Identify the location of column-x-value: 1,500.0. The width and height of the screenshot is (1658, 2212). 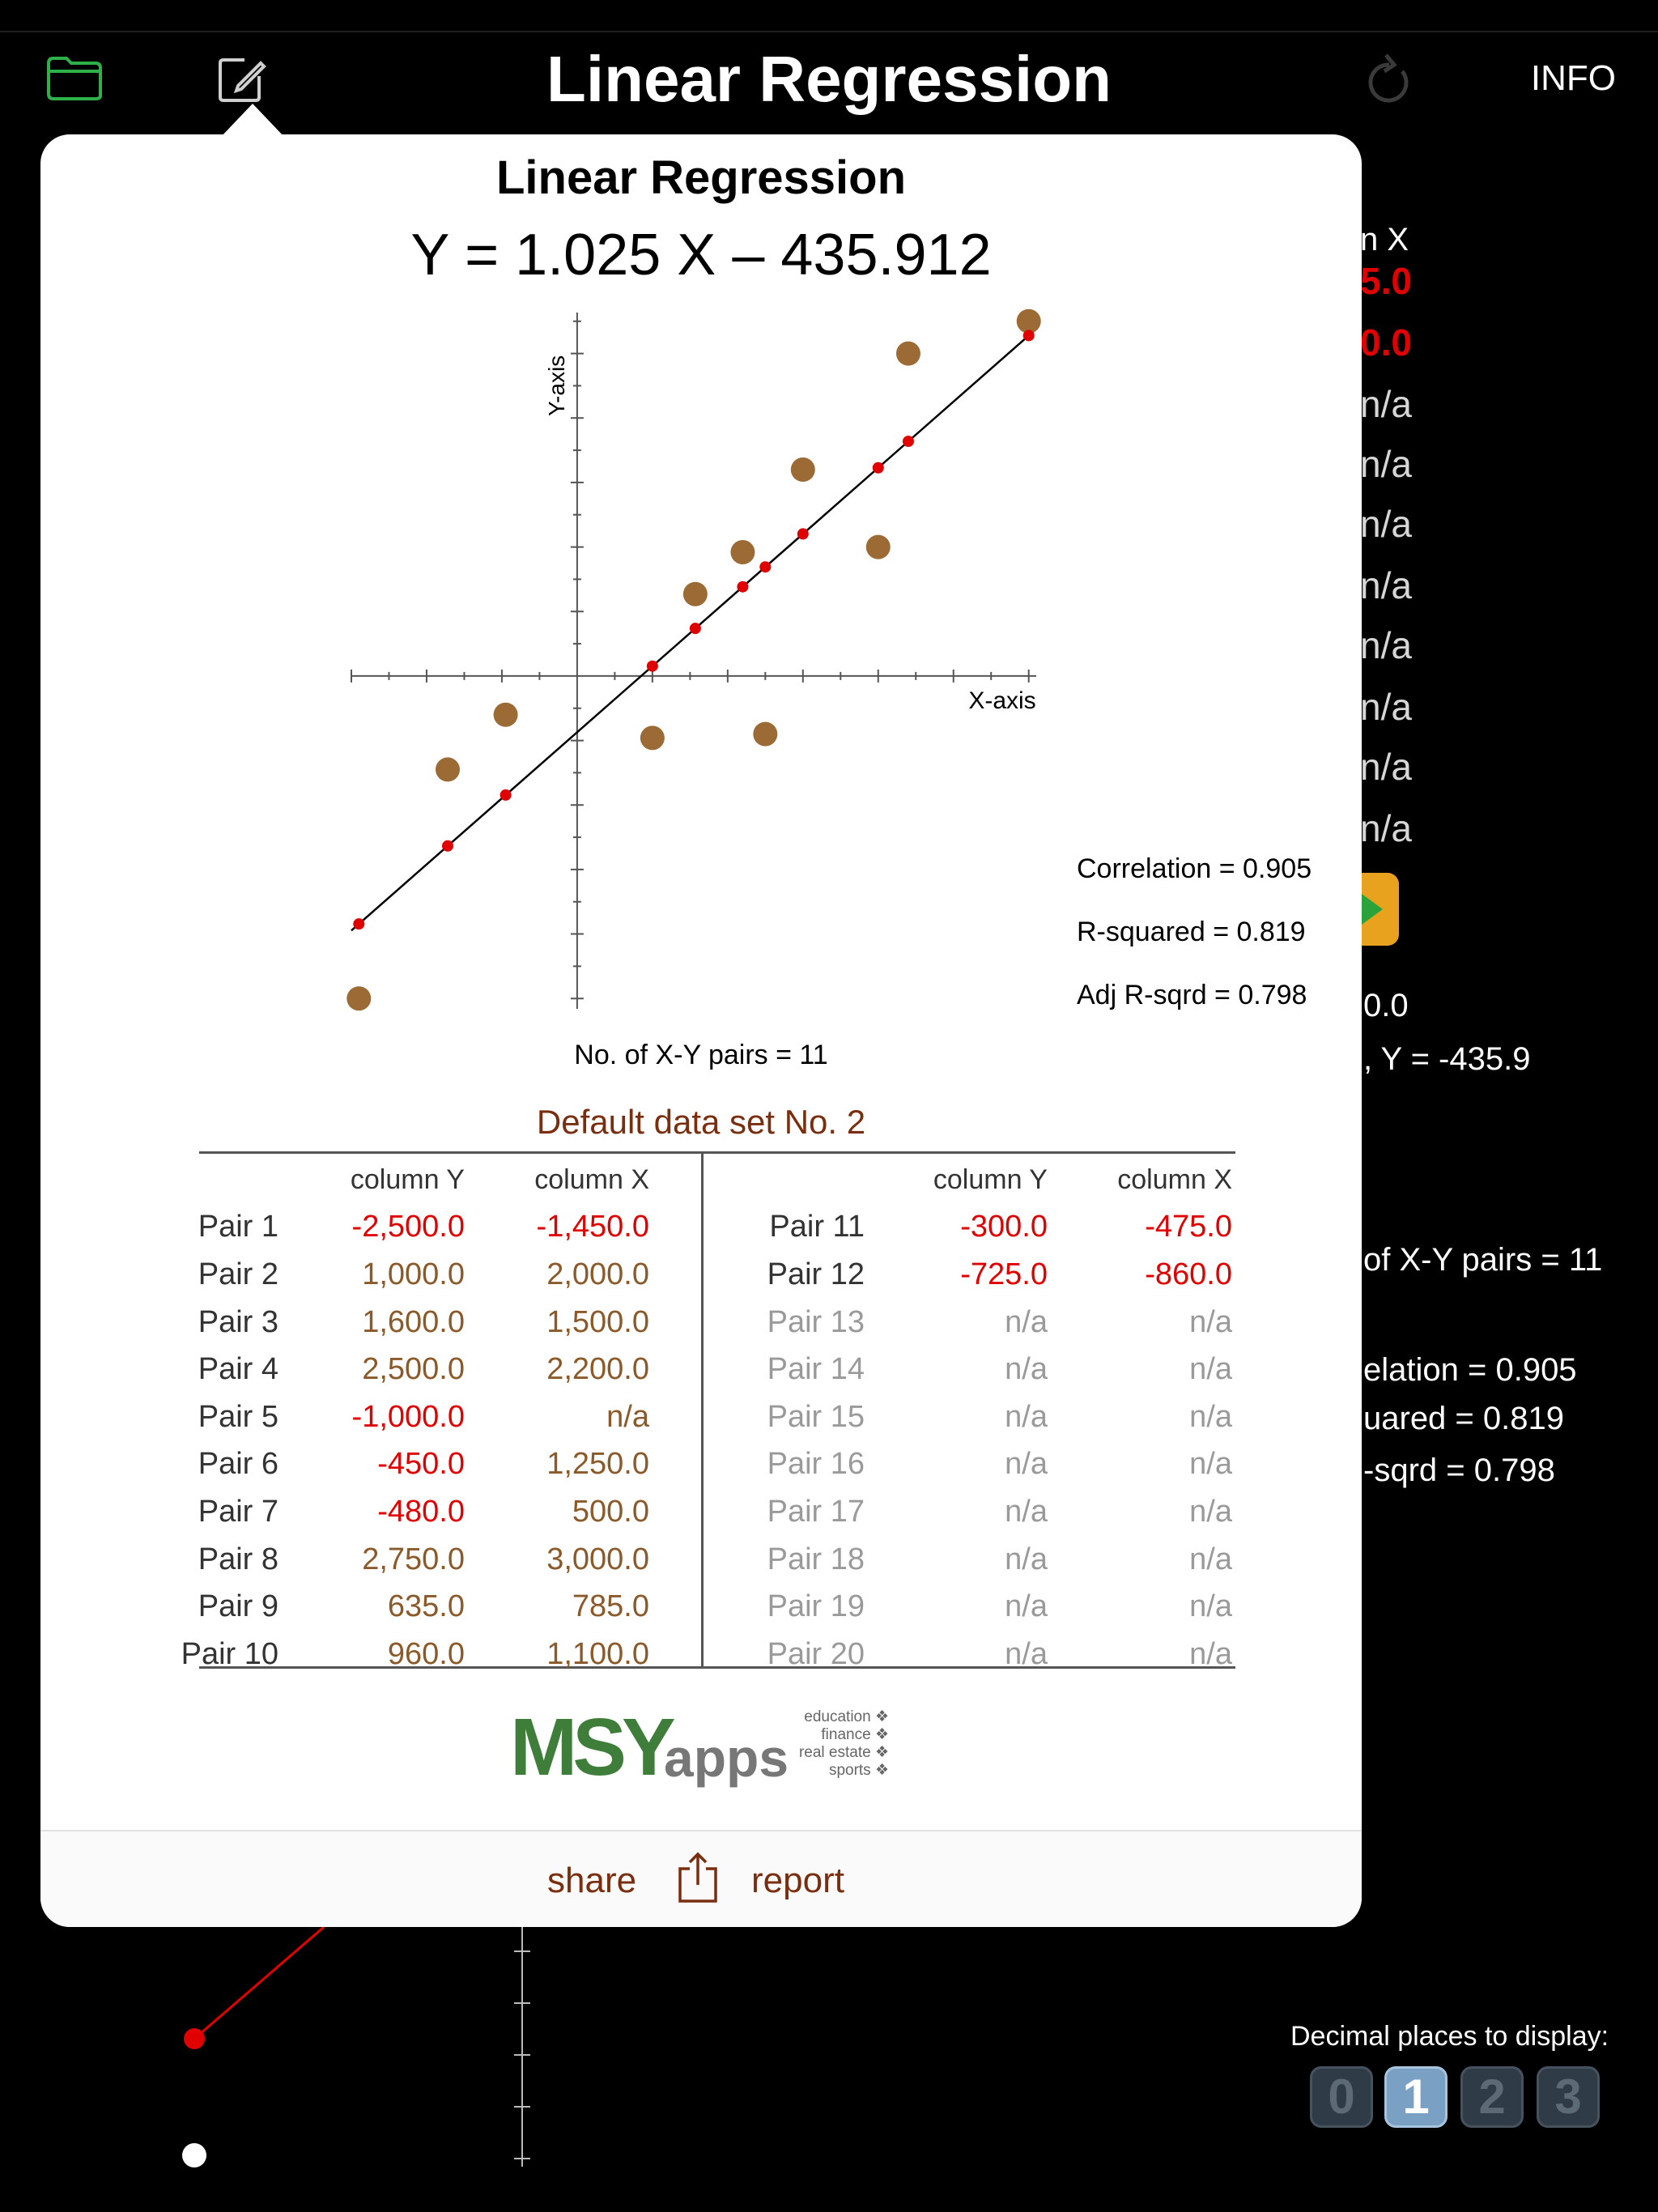
(597, 1322).